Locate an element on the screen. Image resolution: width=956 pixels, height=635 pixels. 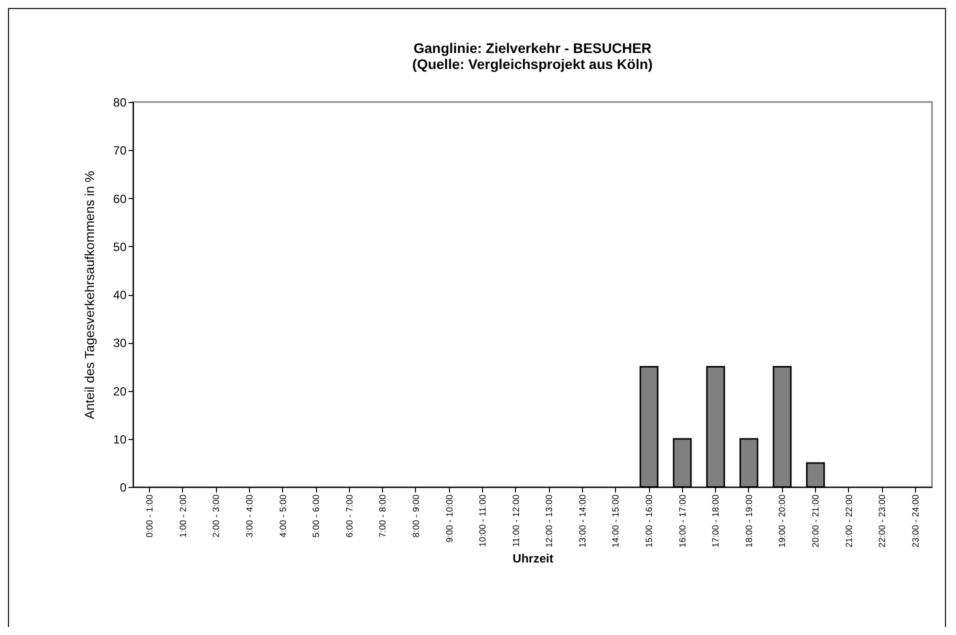
y-tick-label: 60 is located at coordinates (120, 199).